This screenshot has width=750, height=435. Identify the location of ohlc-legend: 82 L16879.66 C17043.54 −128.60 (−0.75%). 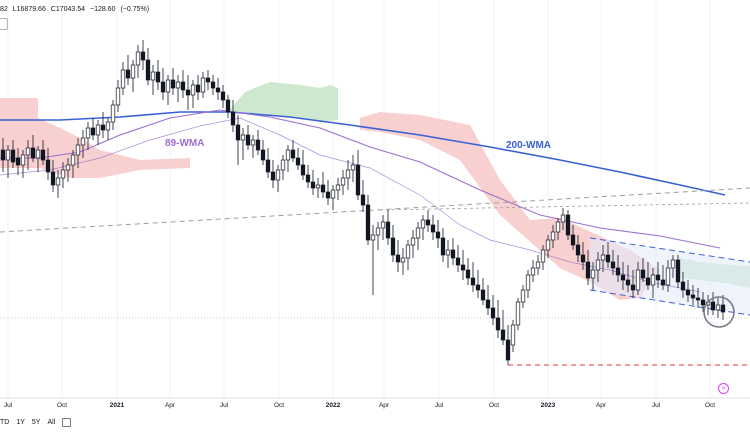
(76, 9).